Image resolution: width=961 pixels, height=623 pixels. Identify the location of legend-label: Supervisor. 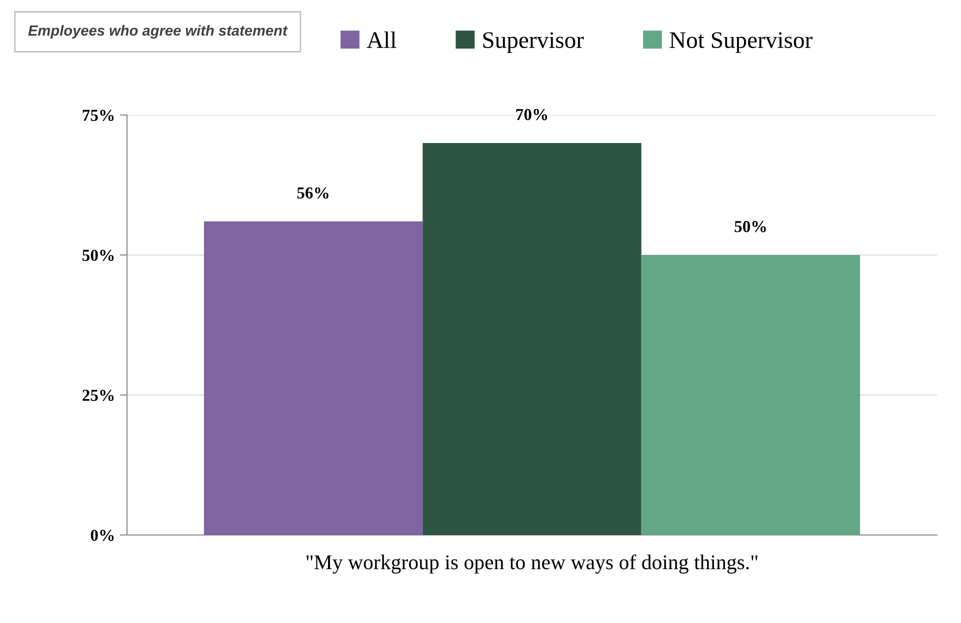
(533, 42).